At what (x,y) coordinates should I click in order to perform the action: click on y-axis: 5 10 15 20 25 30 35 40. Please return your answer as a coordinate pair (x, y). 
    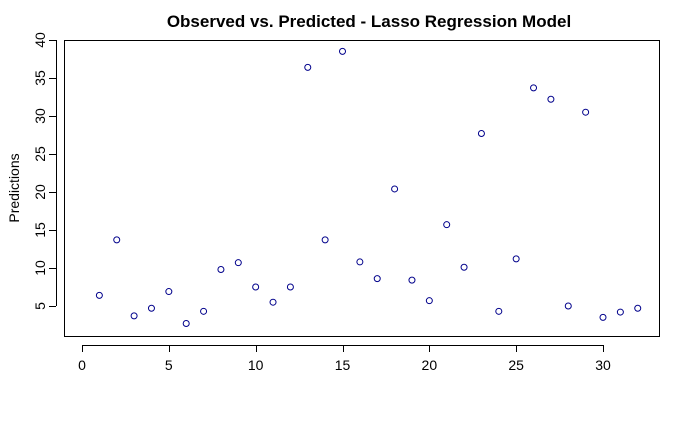
    Looking at the image, I should click on (44, 171).